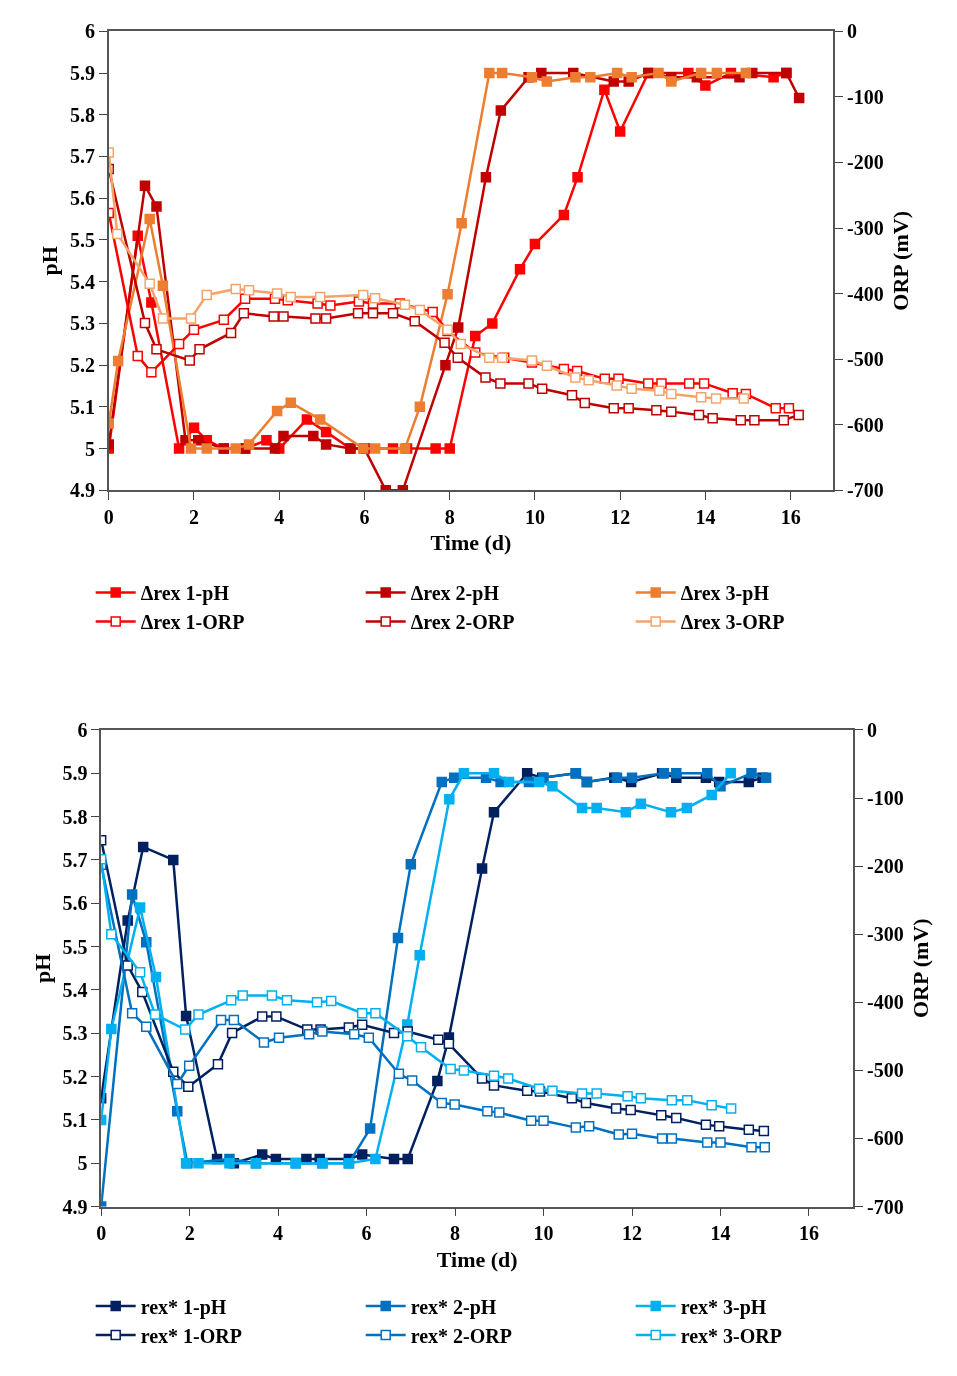  What do you see at coordinates (731, 1335) in the screenshot?
I see `legend-label: rex* 3-ORP` at bounding box center [731, 1335].